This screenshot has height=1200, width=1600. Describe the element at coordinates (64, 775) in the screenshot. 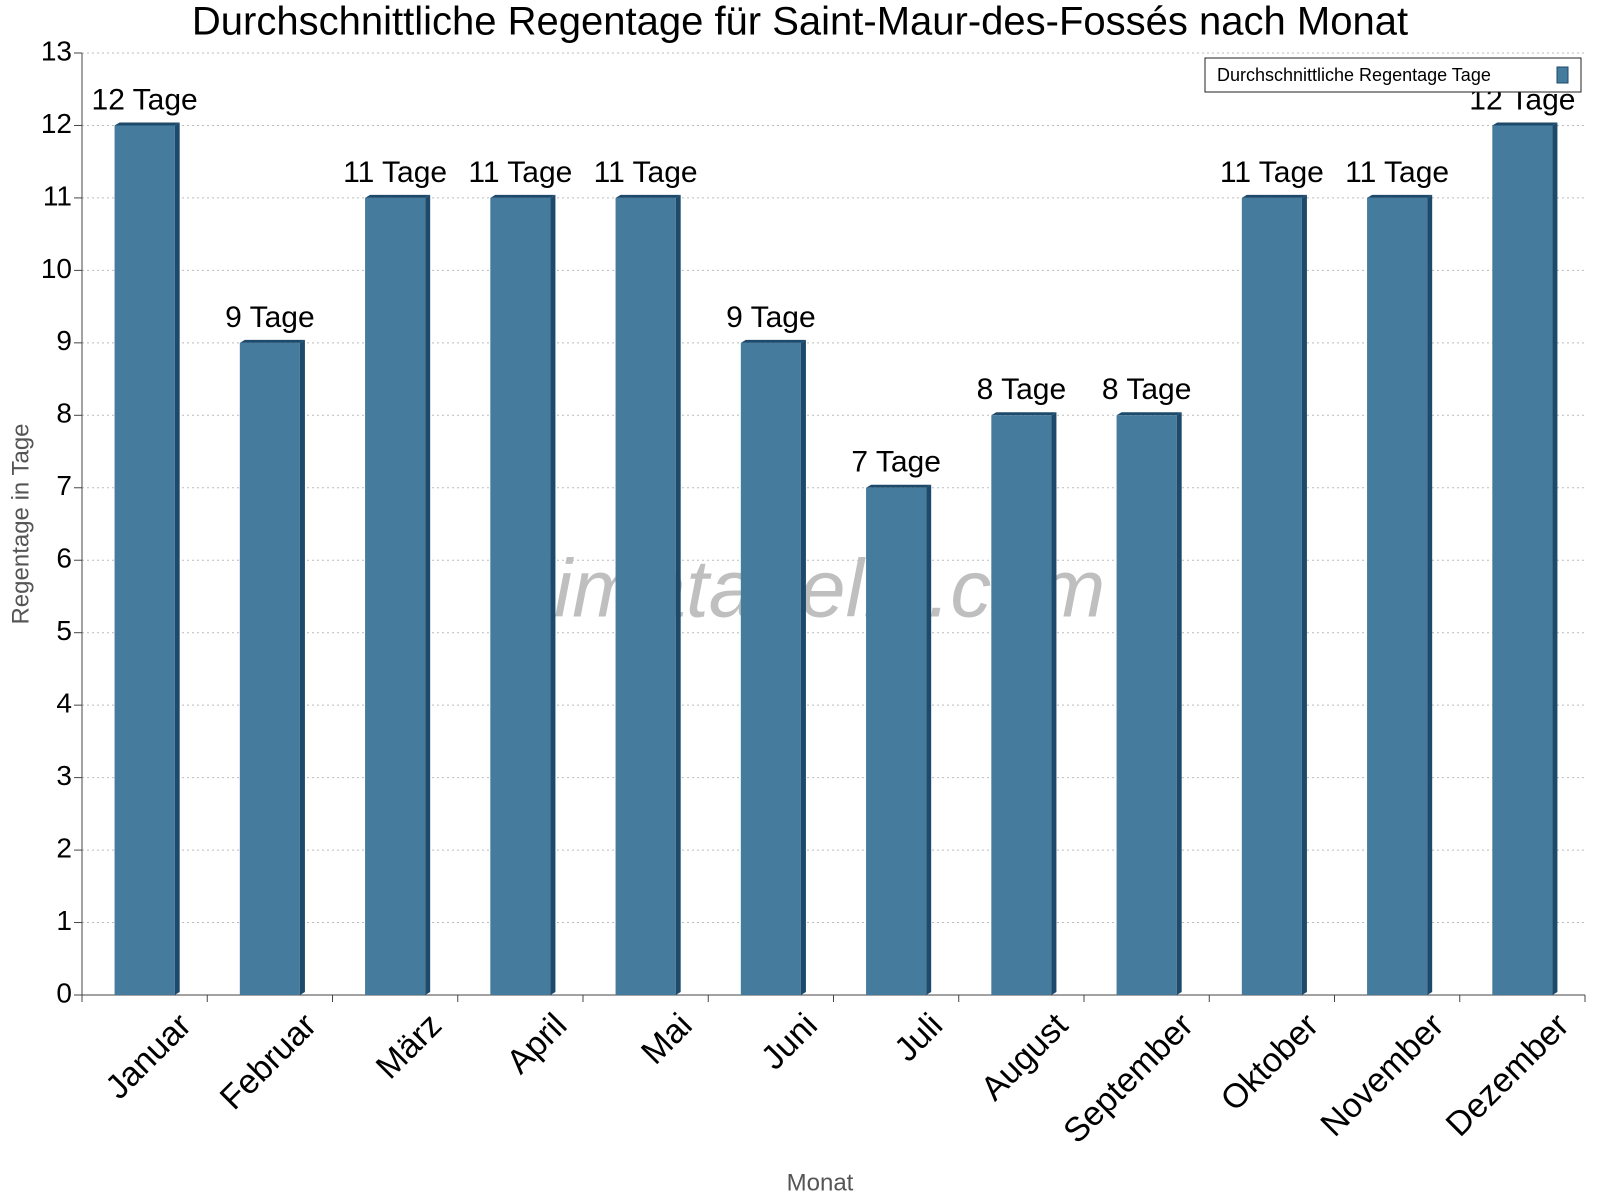

I see `y-tick-label: 3` at that location.